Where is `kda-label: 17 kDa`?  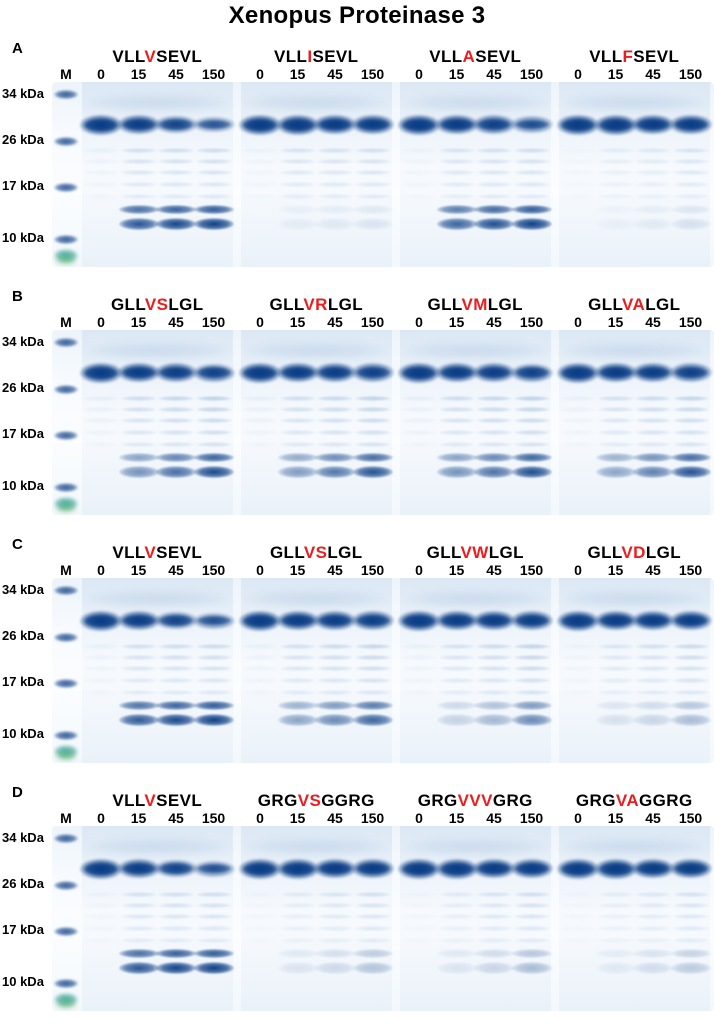
kda-label: 17 kDa is located at coordinates (23, 186).